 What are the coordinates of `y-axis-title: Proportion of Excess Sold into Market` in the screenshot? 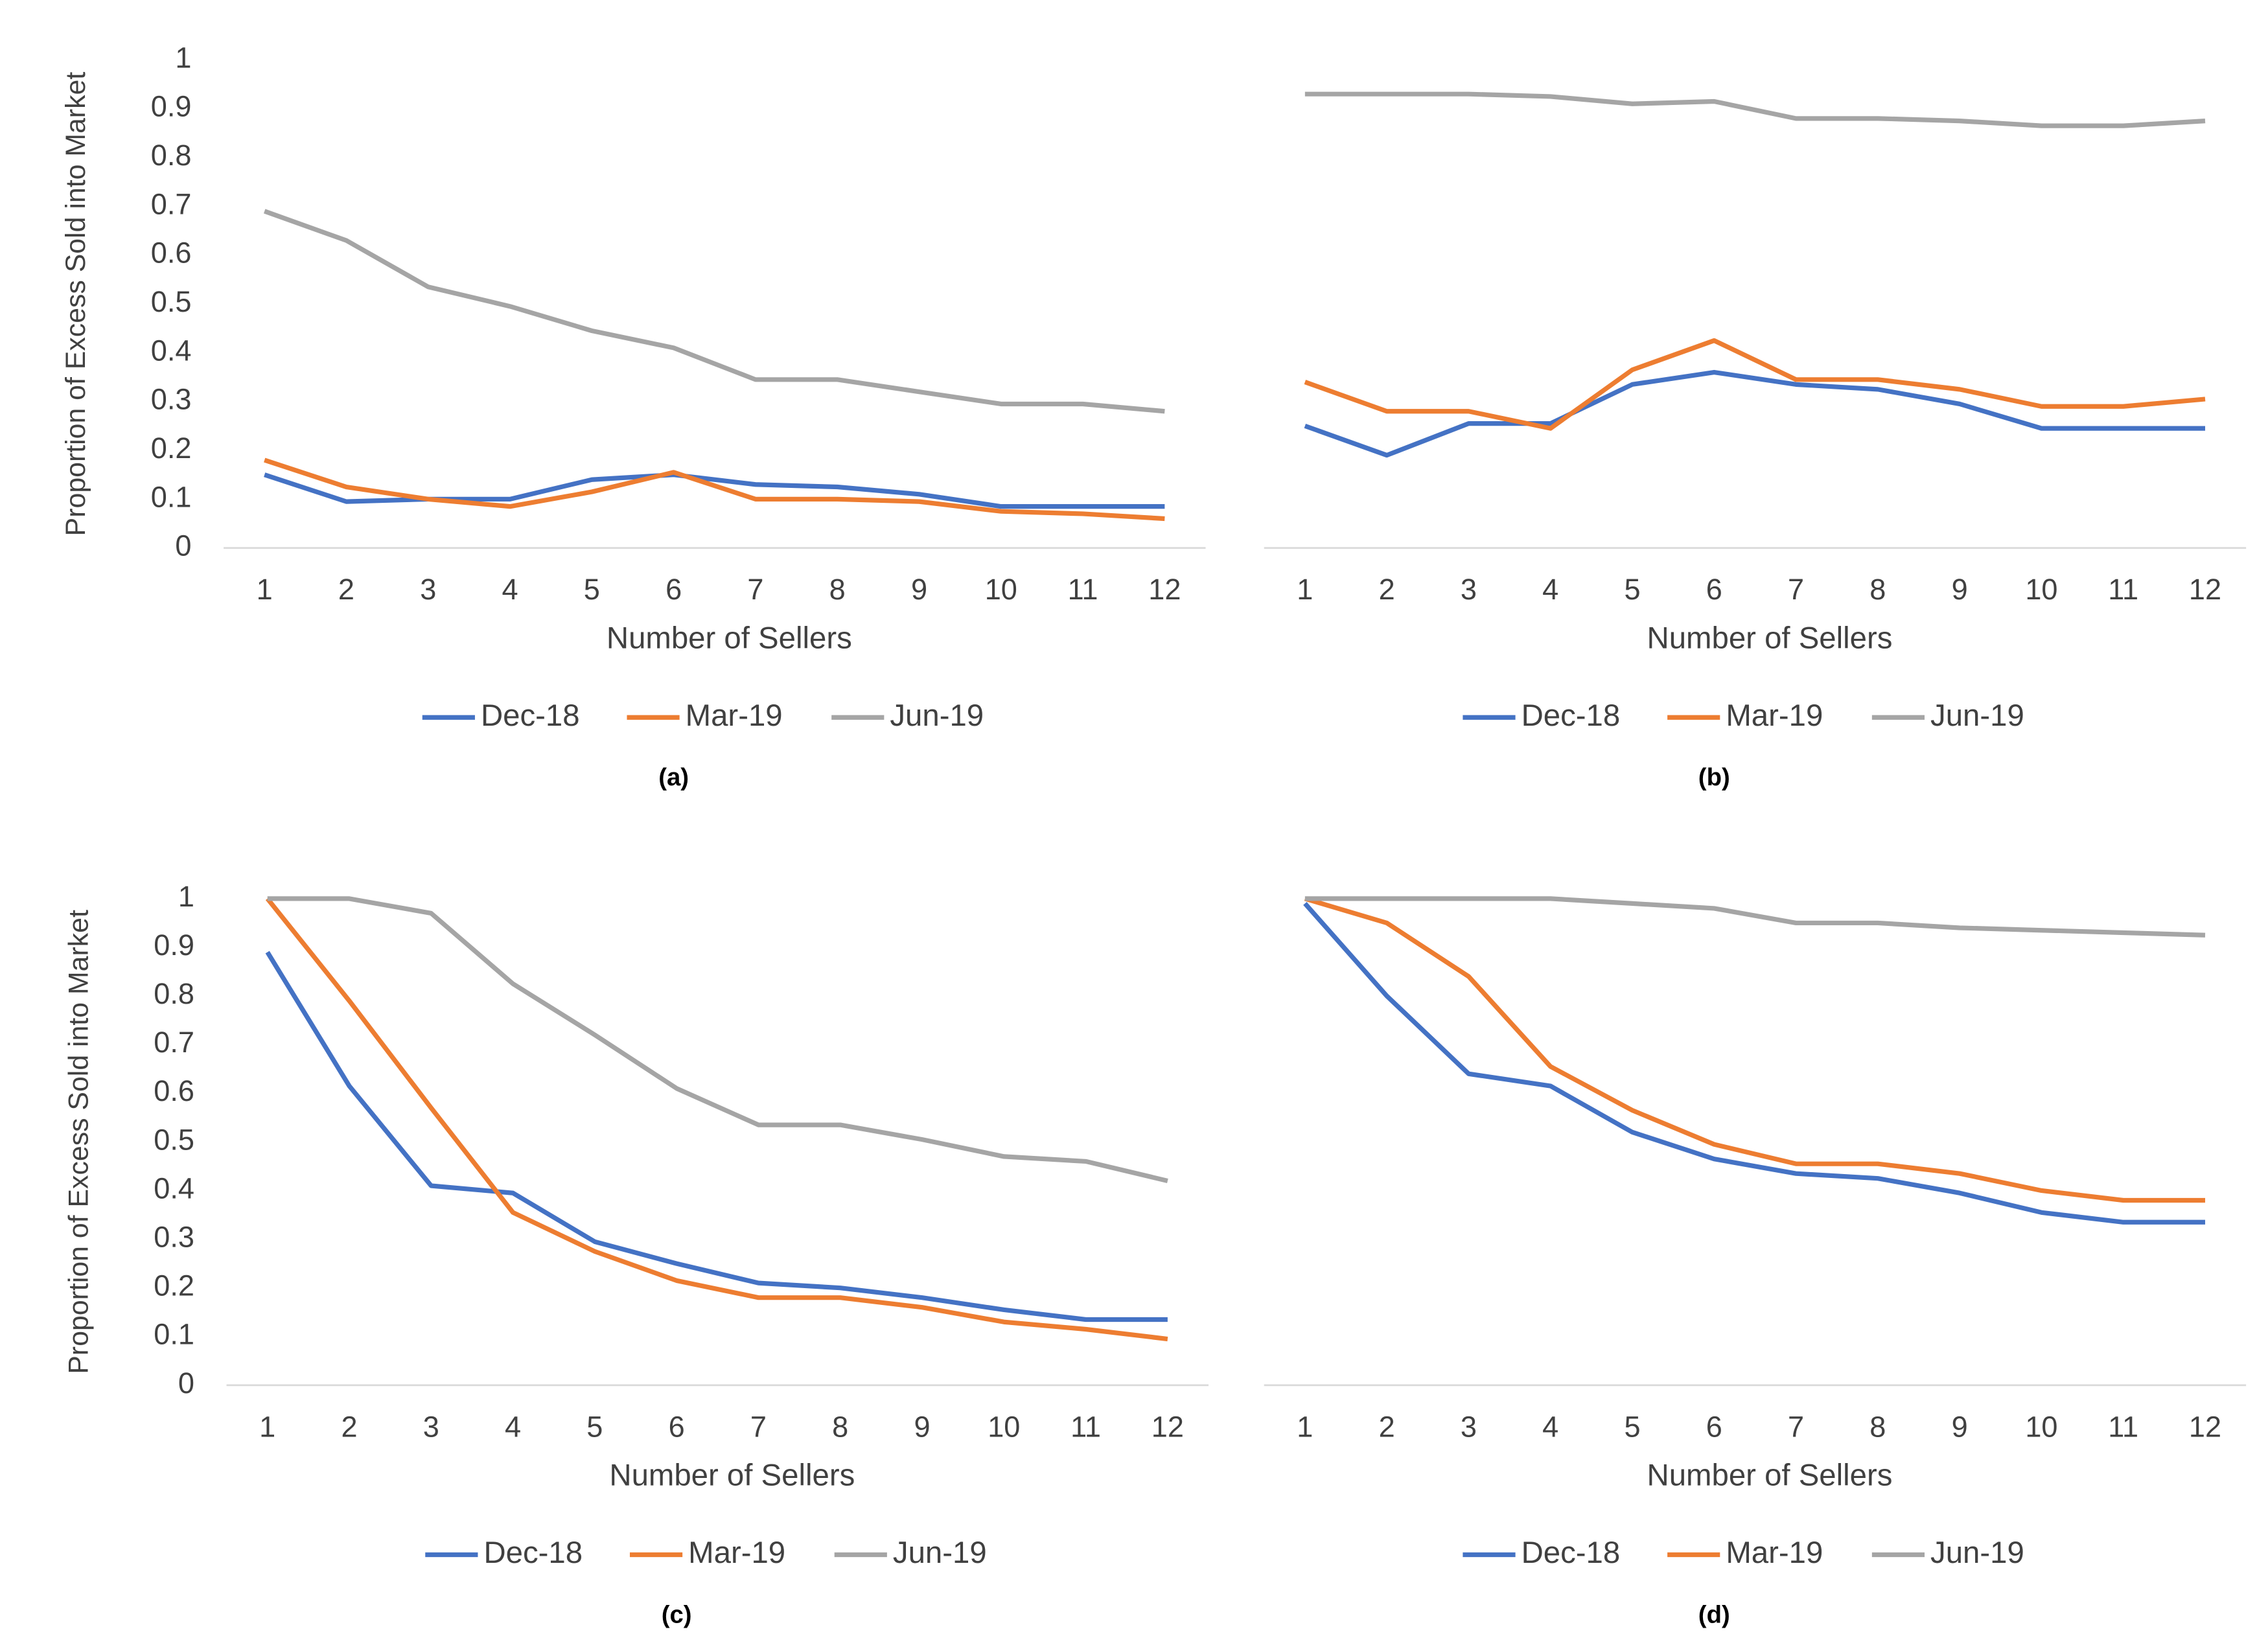 It's located at (78, 1142).